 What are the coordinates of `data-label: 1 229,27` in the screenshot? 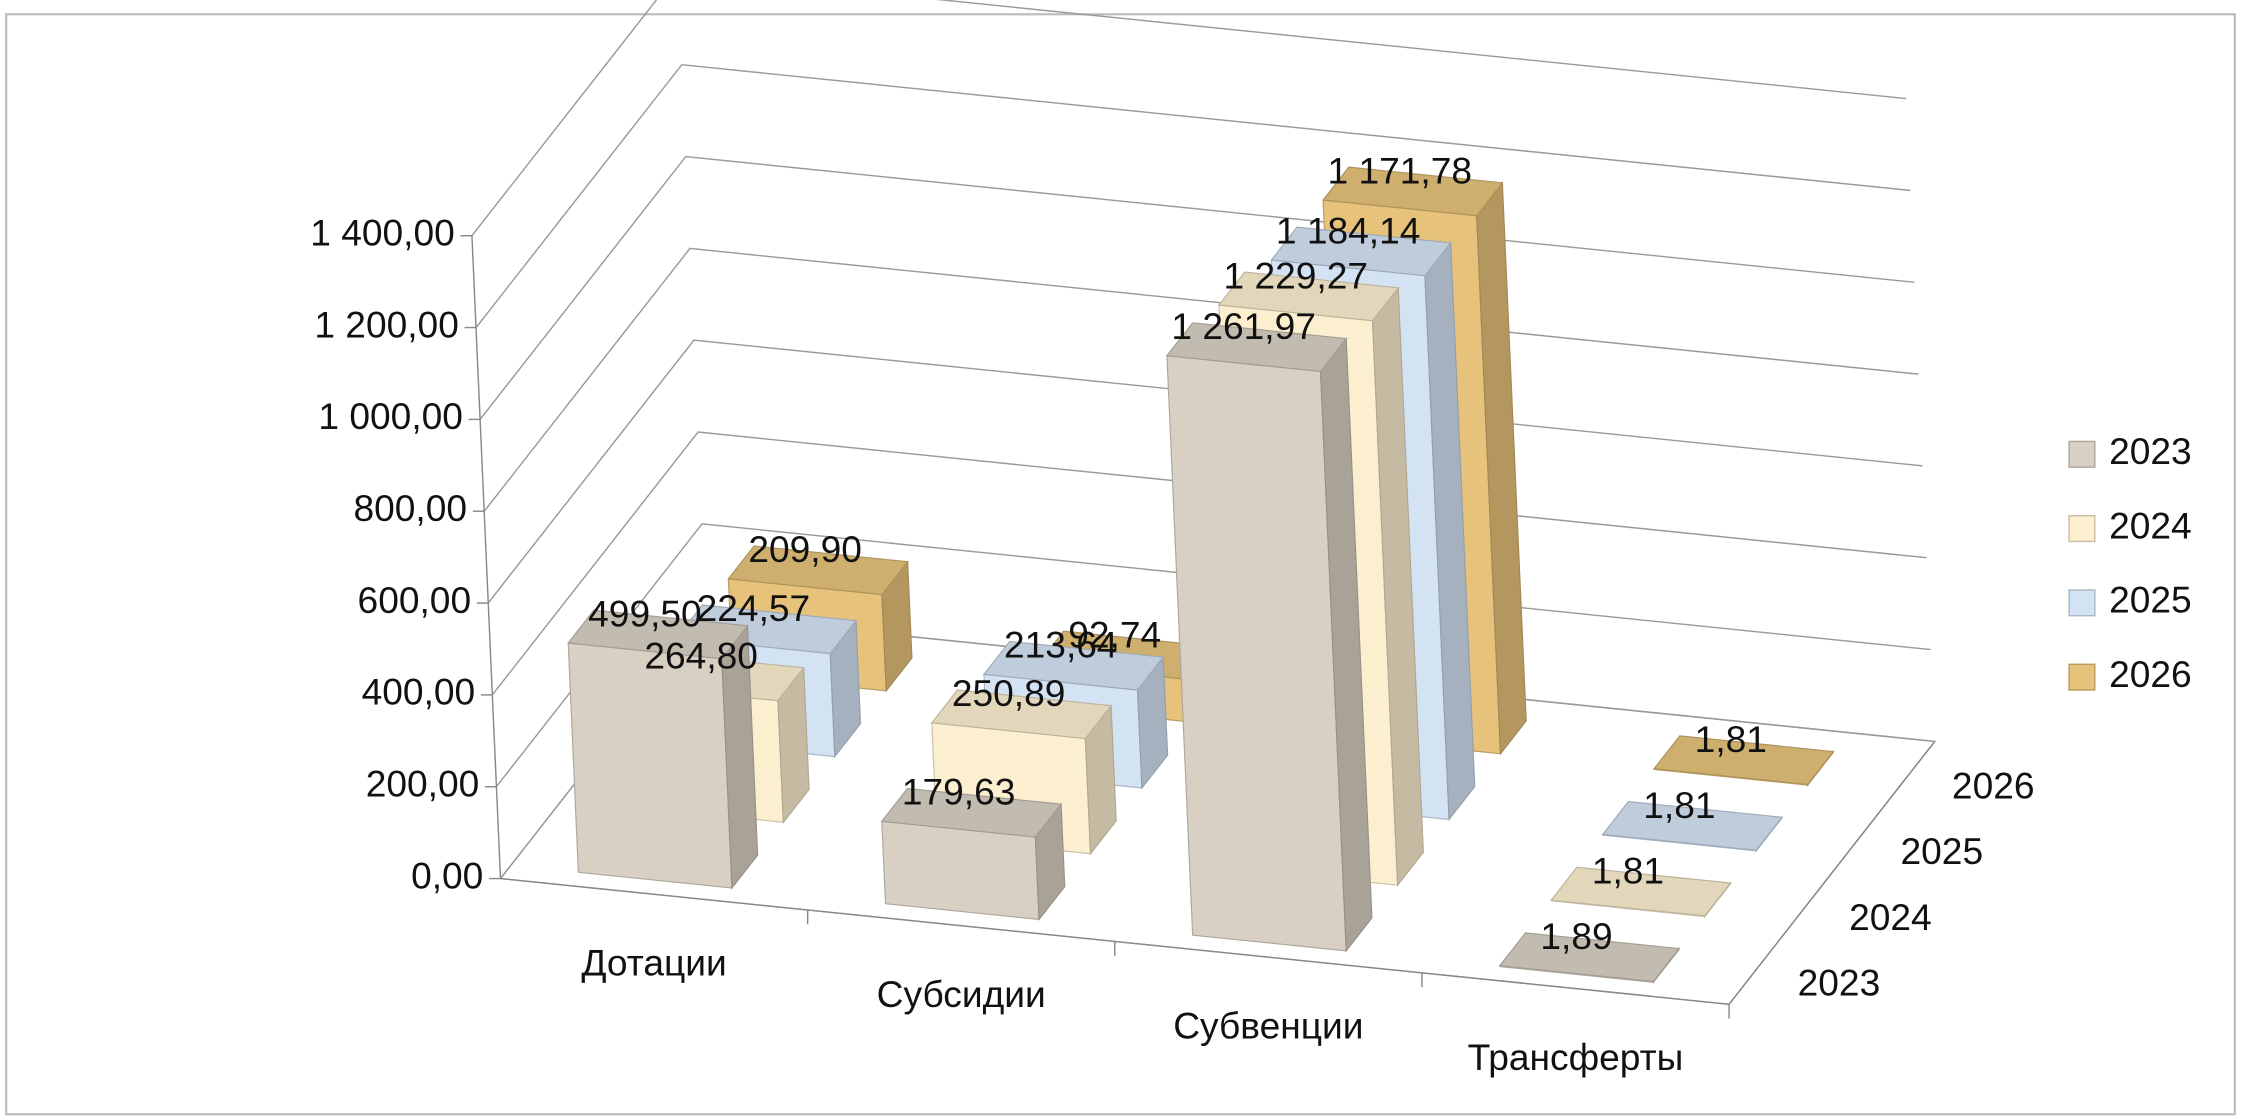 It's located at (1296, 275).